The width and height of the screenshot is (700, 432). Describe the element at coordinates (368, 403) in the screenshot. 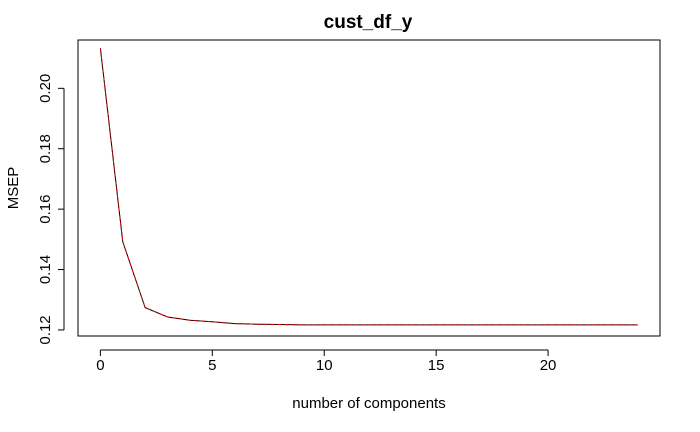

I see `x-axis-label: number of components` at that location.